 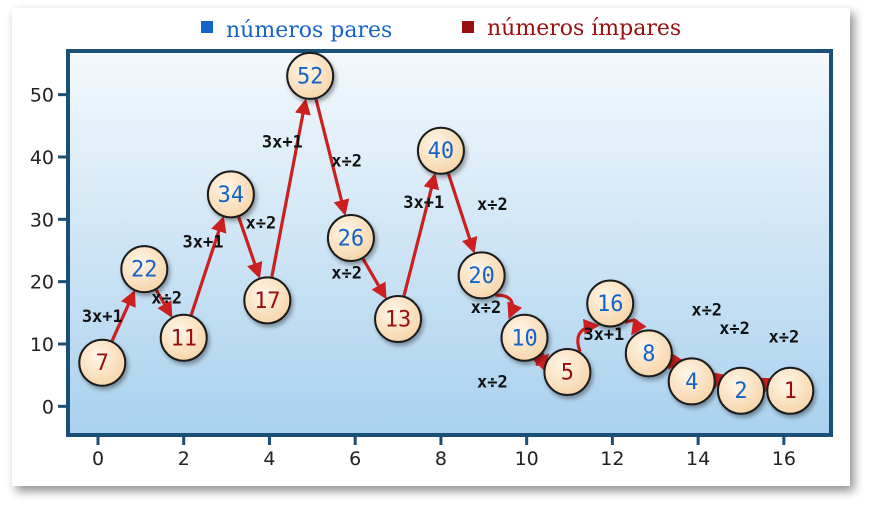 What do you see at coordinates (42, 96) in the screenshot?
I see `y-tick-label: 50` at bounding box center [42, 96].